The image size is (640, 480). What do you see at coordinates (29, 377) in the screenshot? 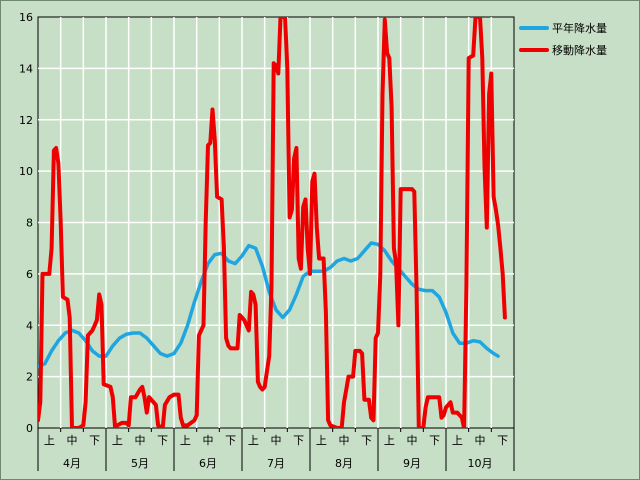
I see `y-tick-label: 2` at bounding box center [29, 377].